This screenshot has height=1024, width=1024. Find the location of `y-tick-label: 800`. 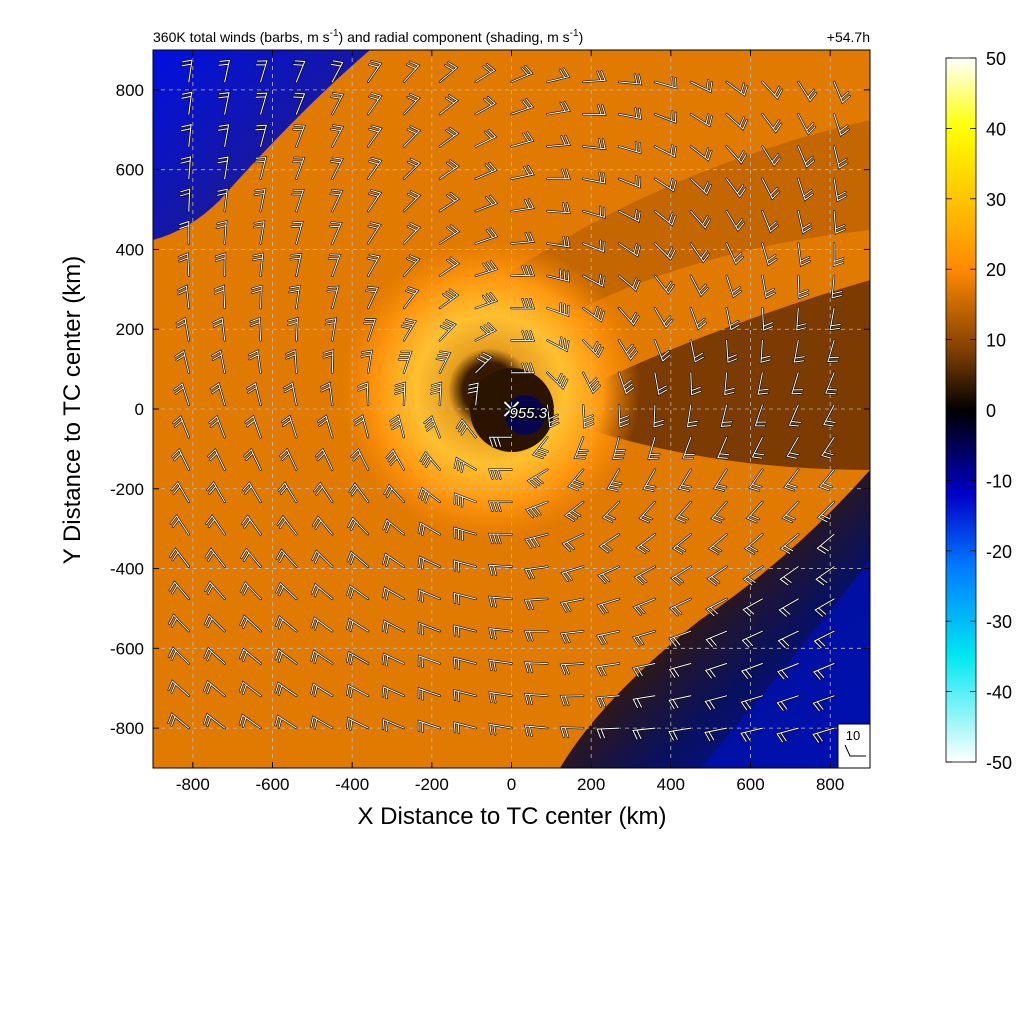

y-tick-label: 800 is located at coordinates (130, 90).